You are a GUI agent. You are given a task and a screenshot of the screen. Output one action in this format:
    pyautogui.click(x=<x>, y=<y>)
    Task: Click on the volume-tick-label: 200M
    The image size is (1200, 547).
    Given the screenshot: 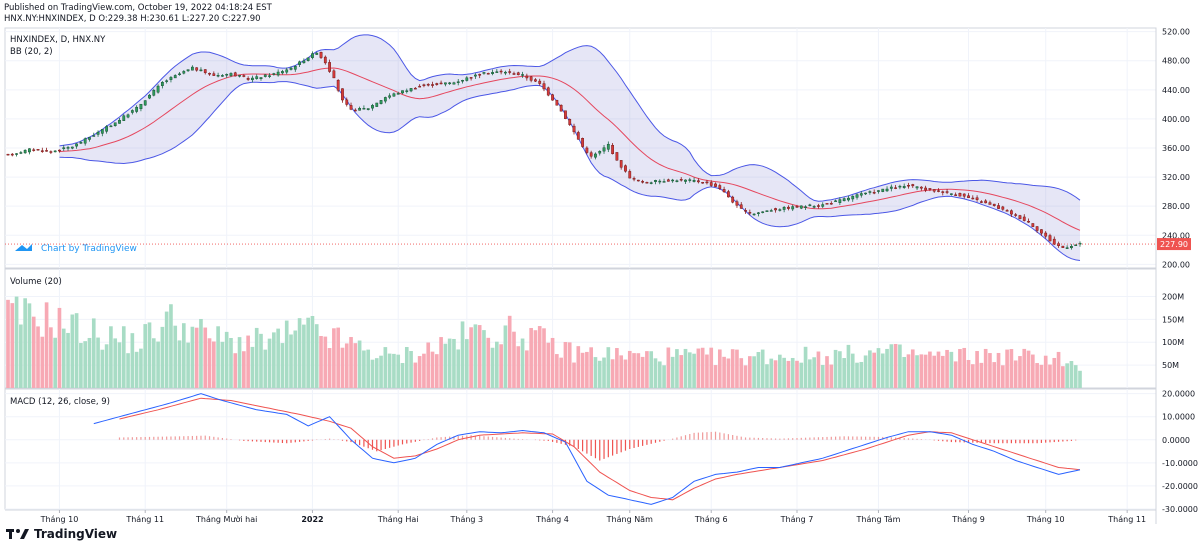 What is the action you would take?
    pyautogui.click(x=1173, y=296)
    